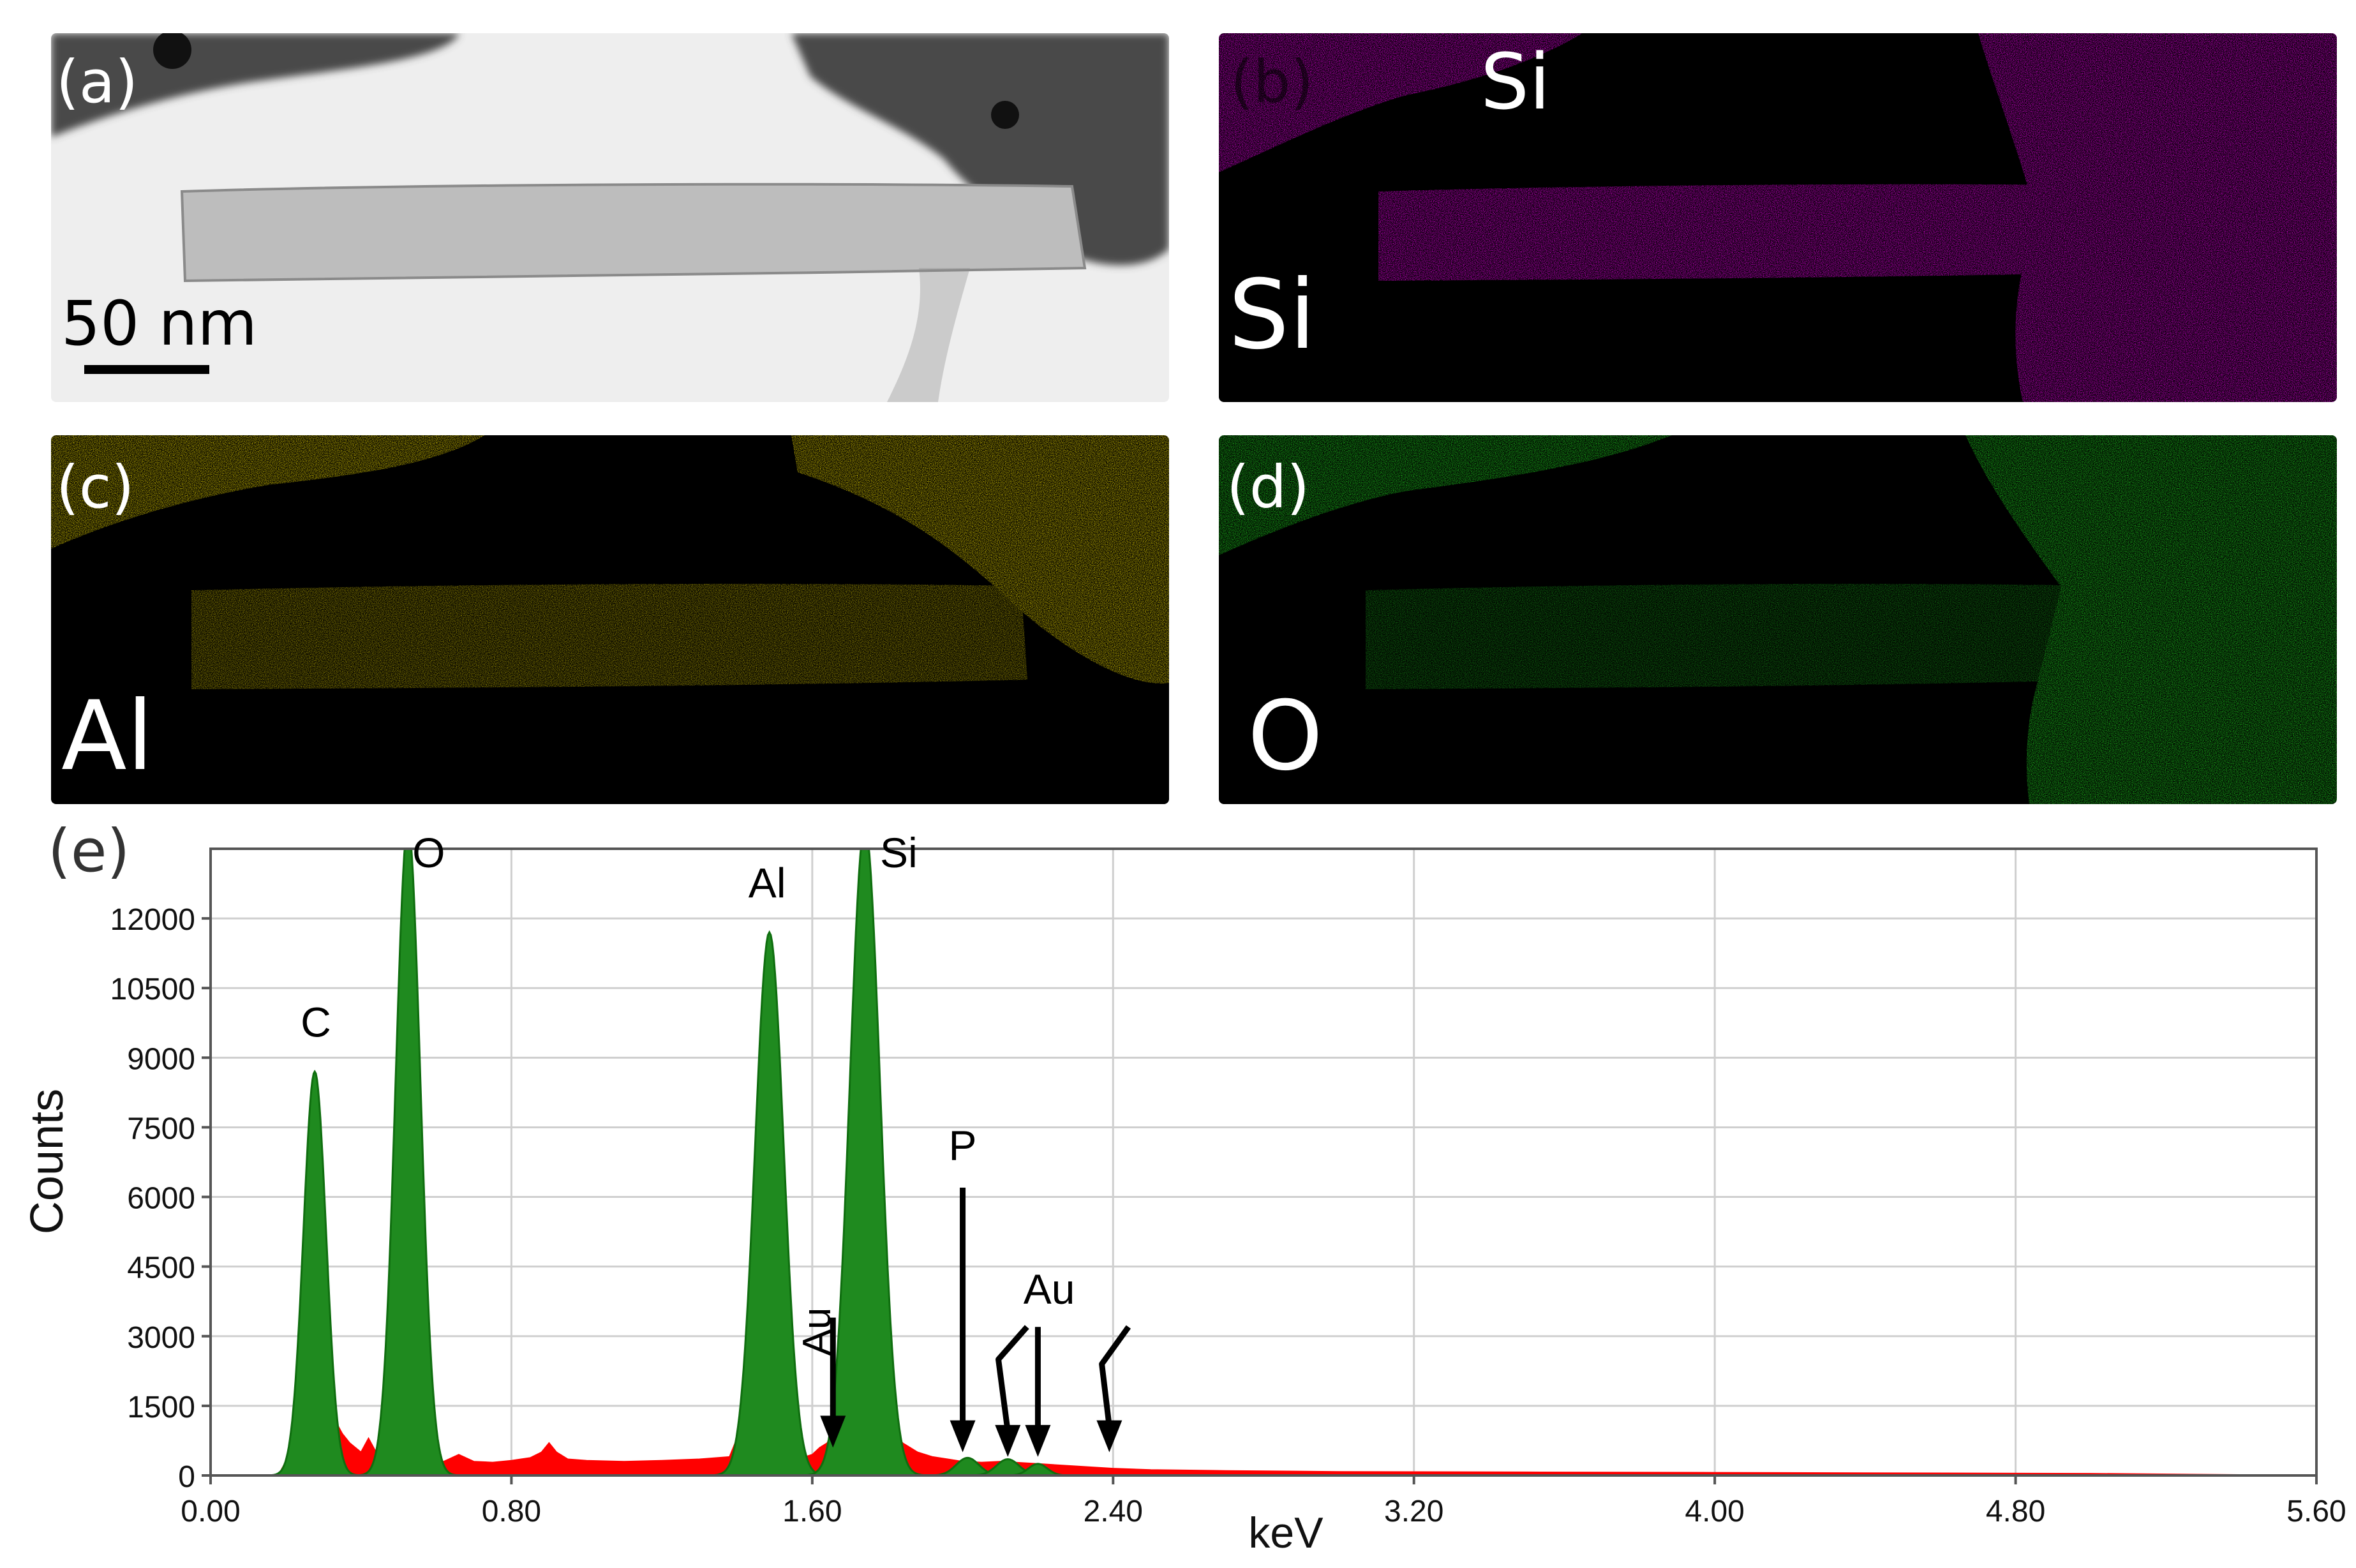  I want to click on peak-label-c: C, so click(316, 1023).